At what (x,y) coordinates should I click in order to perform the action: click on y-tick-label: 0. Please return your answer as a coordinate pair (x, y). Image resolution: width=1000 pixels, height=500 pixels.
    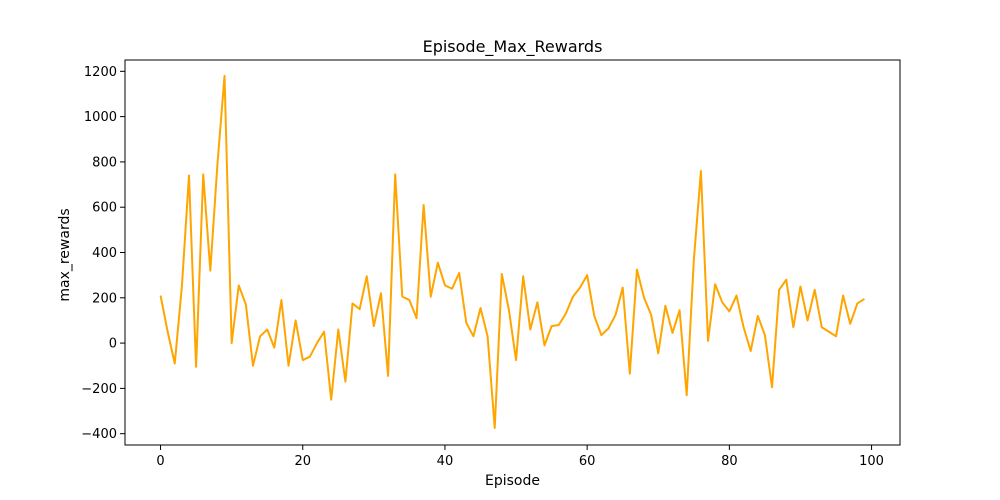
    Looking at the image, I should click on (113, 344).